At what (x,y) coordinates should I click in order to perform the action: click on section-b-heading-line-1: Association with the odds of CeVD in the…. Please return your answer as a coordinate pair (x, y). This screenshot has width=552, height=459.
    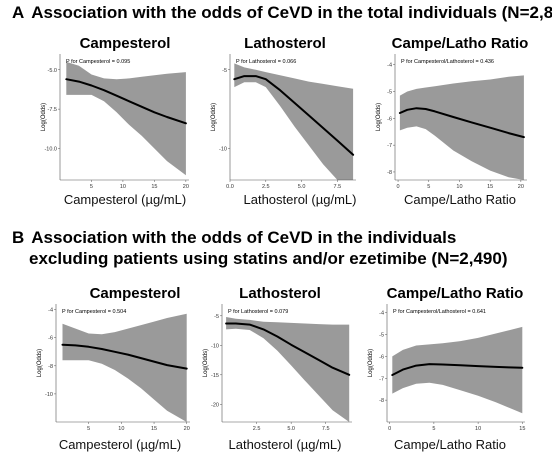
    Looking at the image, I should click on (244, 237).